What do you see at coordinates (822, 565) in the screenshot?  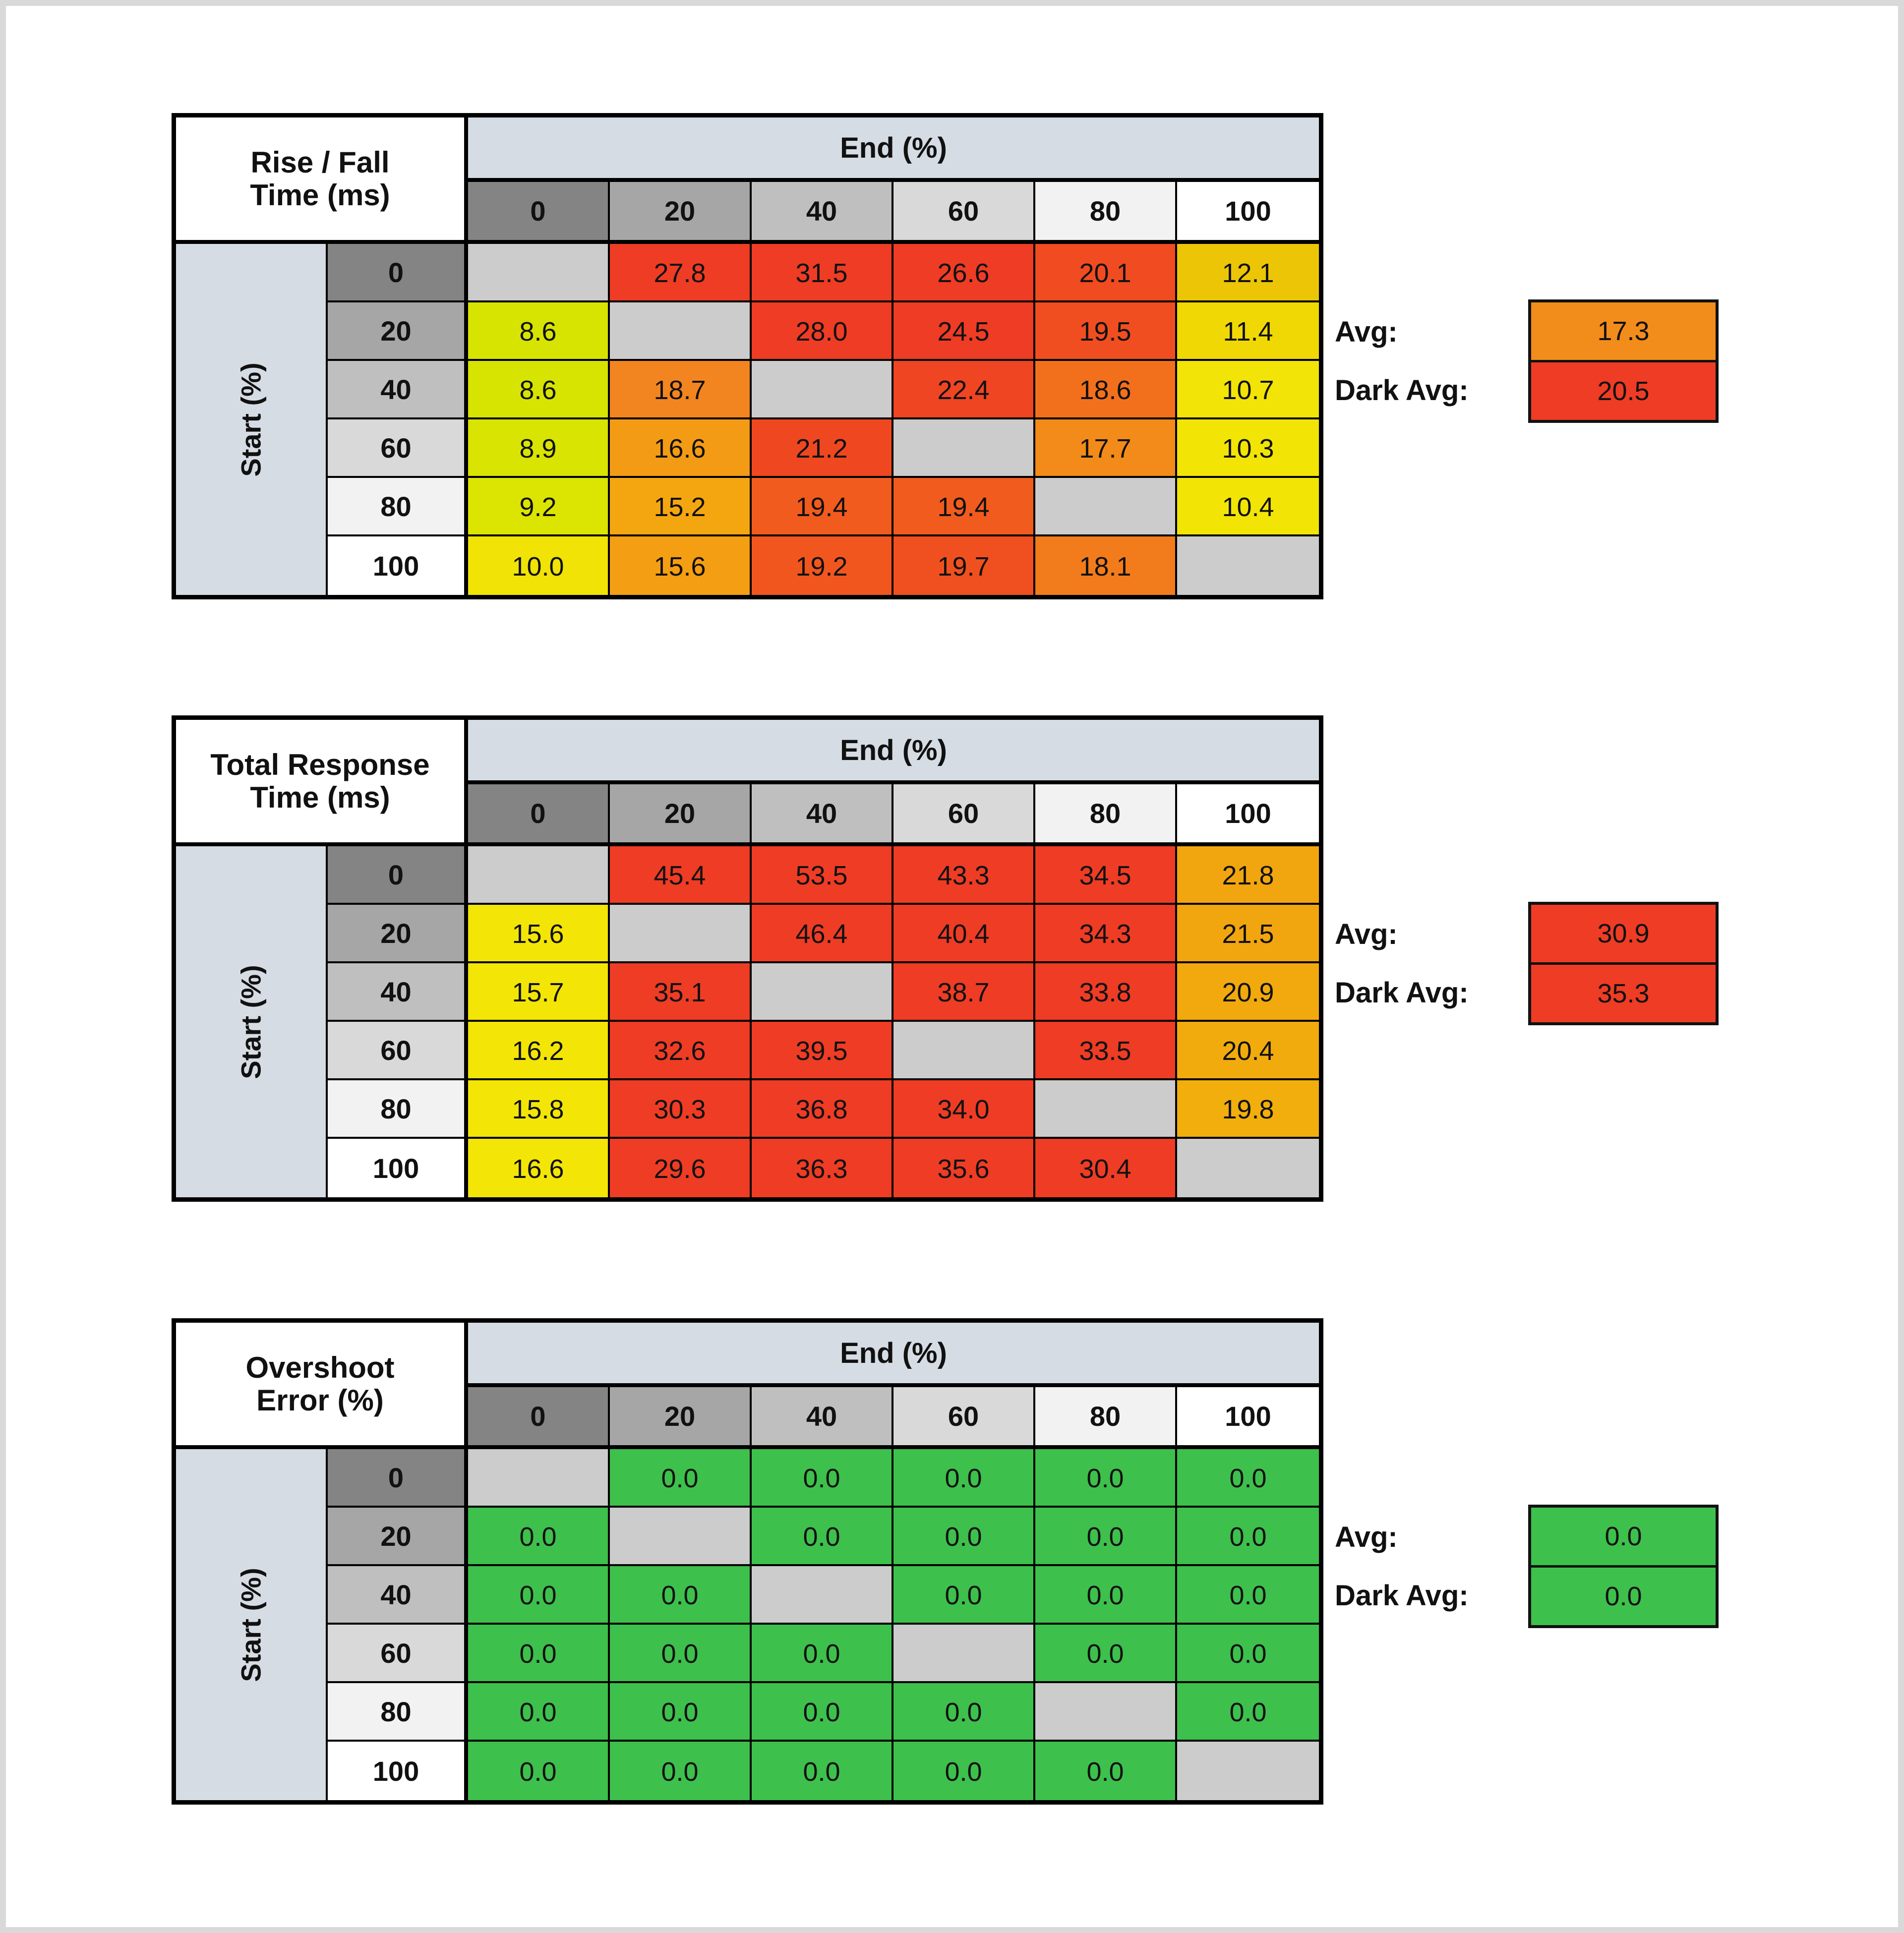 I see `value-cell: 19.2` at bounding box center [822, 565].